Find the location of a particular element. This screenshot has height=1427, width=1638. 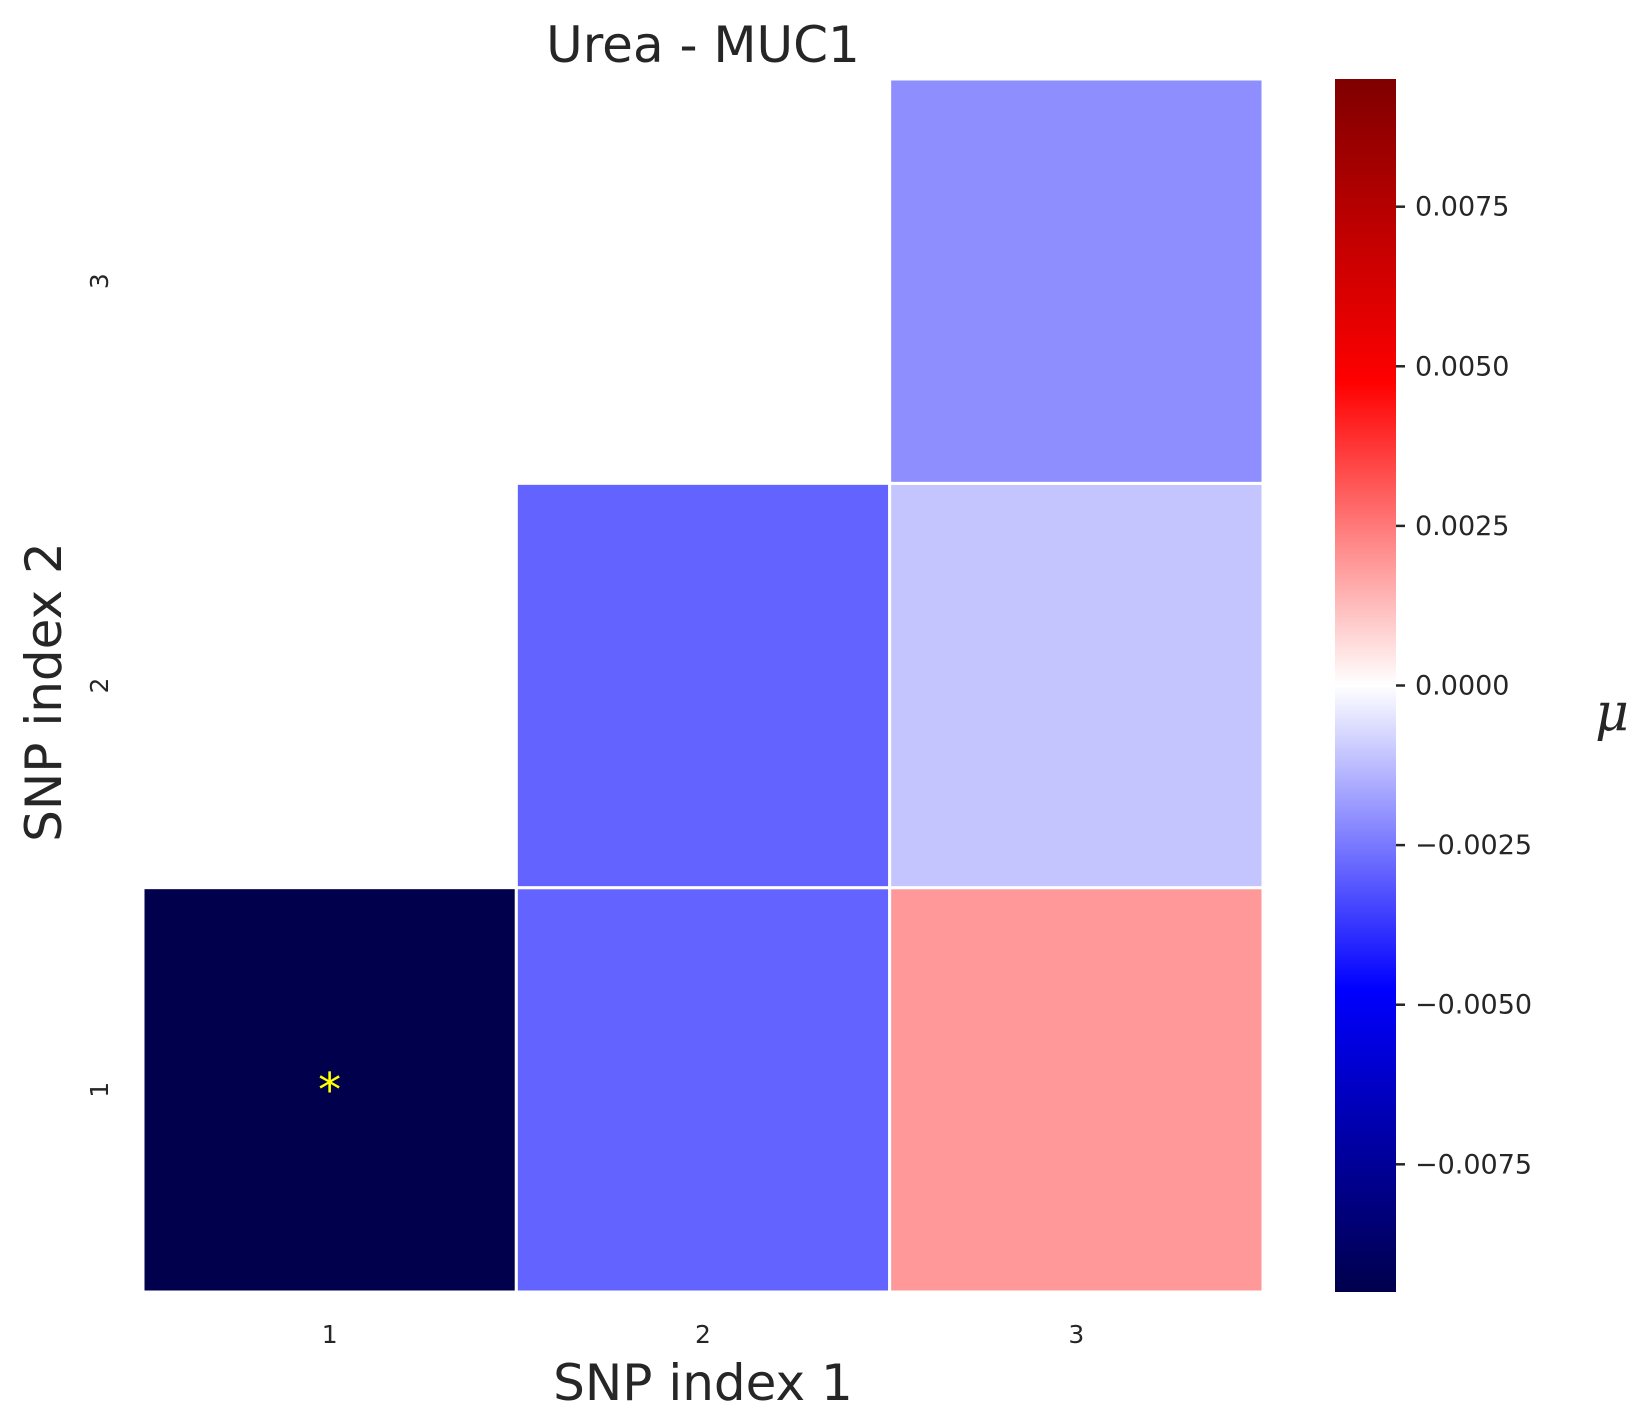

cell-annotation: * is located at coordinates (329, 1090).